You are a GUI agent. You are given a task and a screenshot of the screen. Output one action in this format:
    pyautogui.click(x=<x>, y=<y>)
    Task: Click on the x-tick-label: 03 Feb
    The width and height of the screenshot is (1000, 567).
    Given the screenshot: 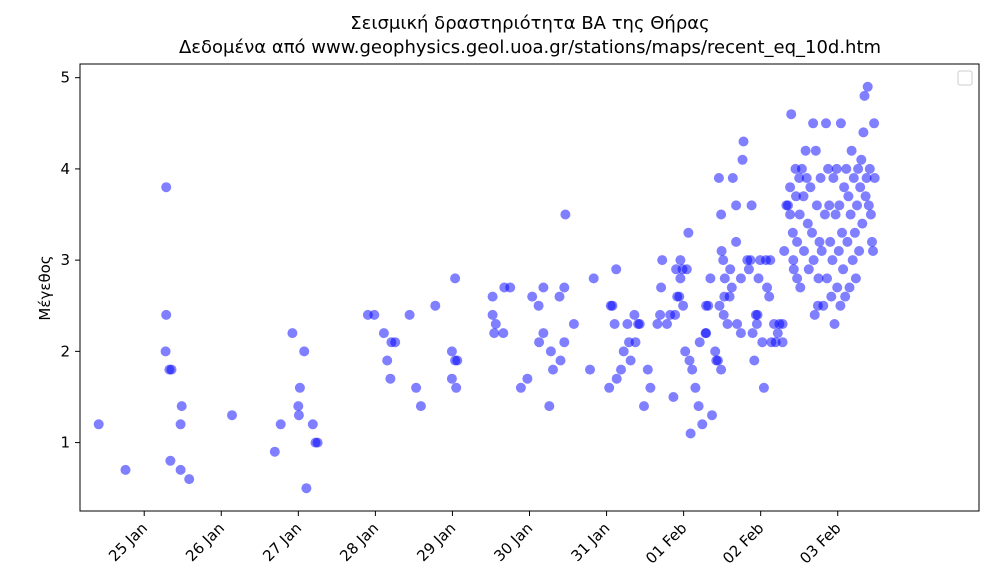 What is the action you would take?
    pyautogui.click(x=820, y=543)
    